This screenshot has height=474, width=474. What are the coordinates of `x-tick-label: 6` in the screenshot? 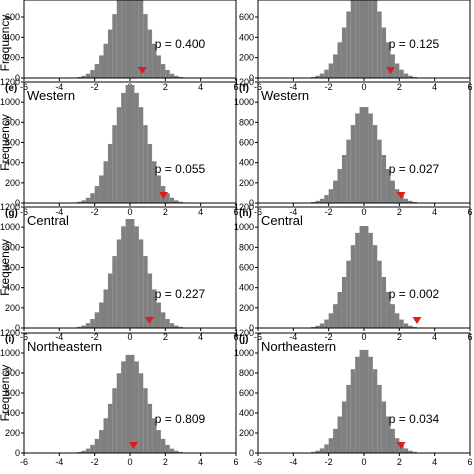 It's located at (235, 462).